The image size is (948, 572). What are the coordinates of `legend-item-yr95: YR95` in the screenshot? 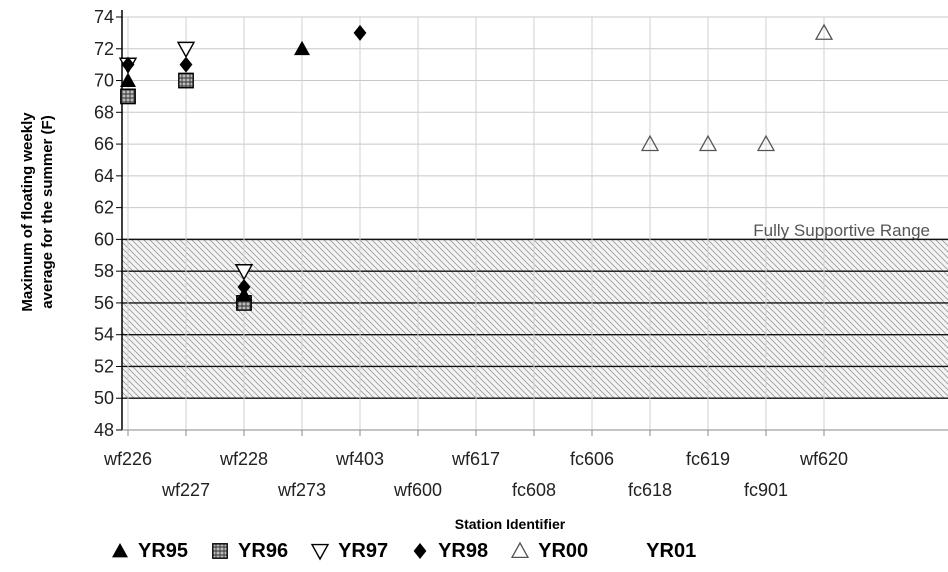 It's located at (149, 551).